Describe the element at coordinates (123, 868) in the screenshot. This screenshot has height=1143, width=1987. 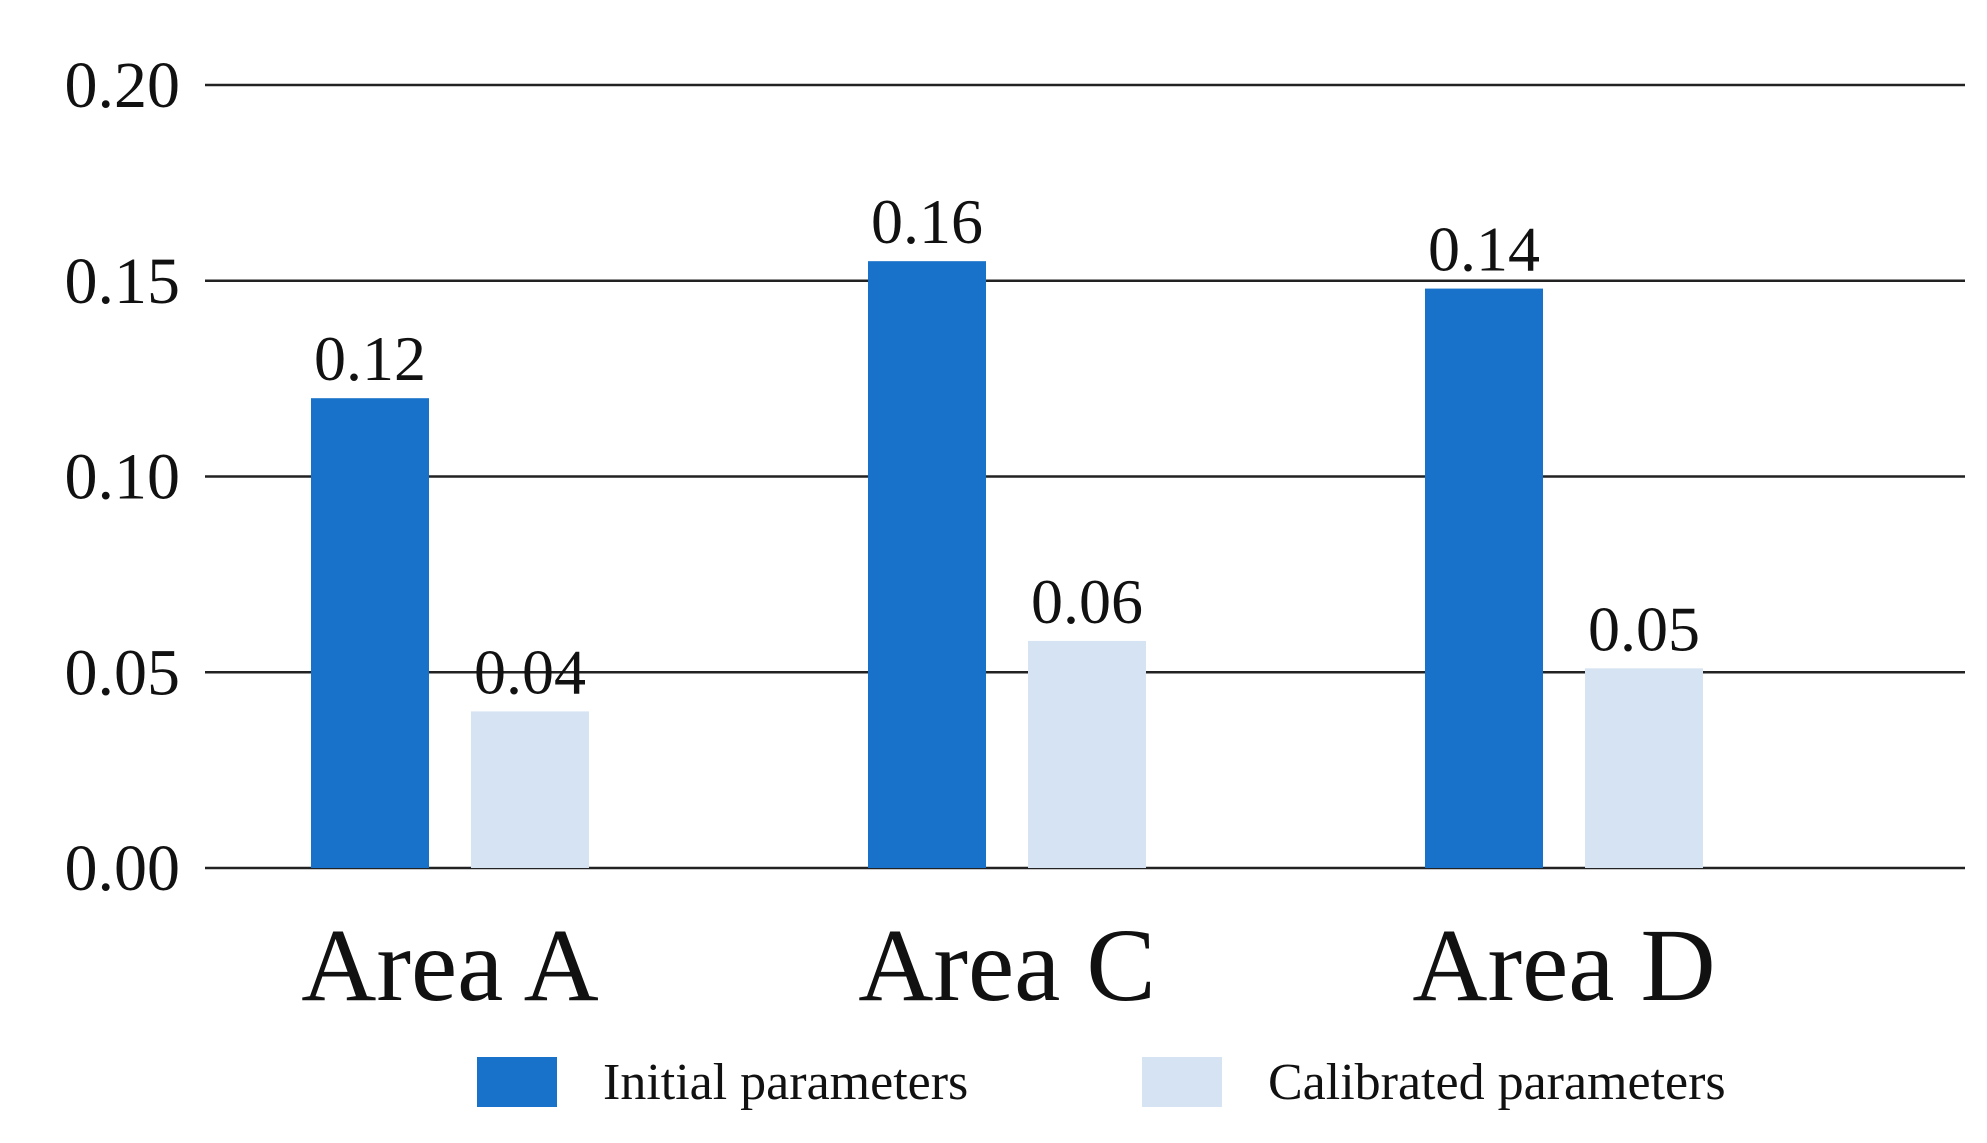
I see `y-tick-label: 0.00` at that location.